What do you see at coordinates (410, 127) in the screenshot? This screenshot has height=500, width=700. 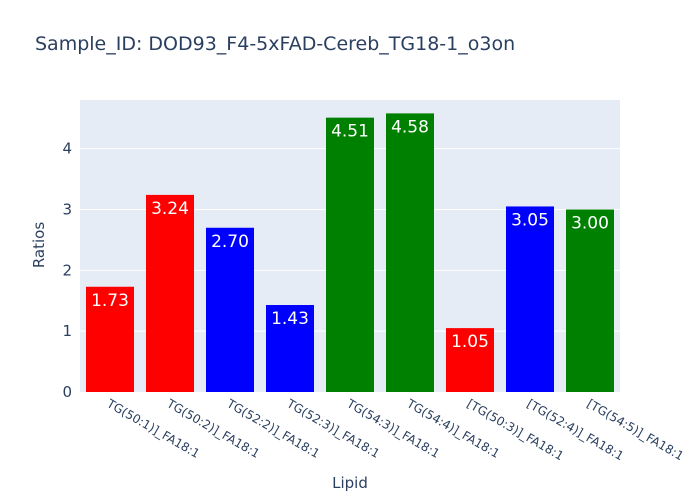 I see `bar-value-label: 4.58` at bounding box center [410, 127].